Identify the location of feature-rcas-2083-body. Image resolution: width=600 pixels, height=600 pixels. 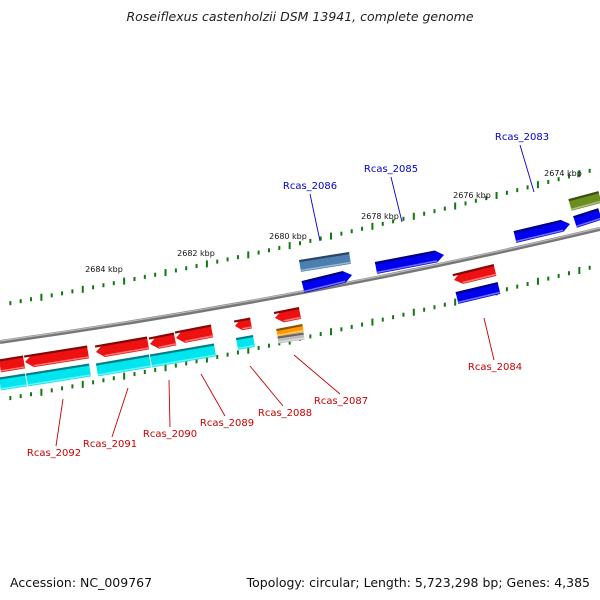
(541, 231).